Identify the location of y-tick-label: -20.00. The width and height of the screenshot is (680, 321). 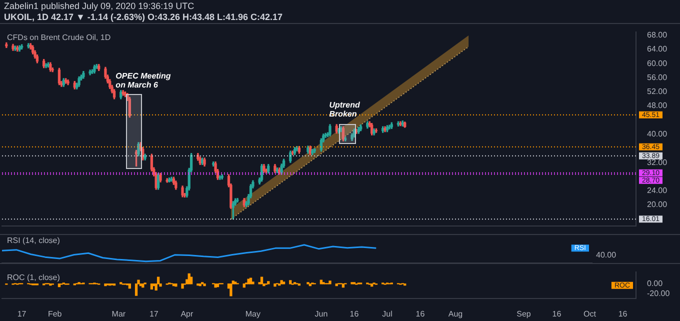
(658, 293).